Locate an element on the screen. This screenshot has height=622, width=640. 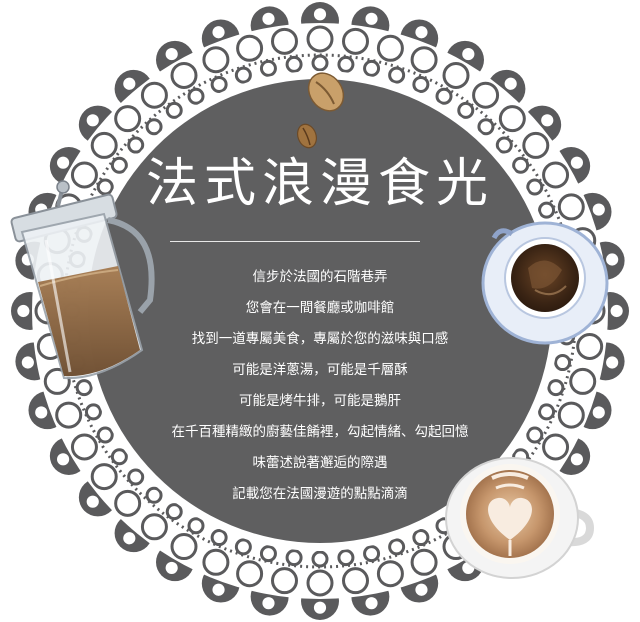
latte-art-cup-icon is located at coordinates (520, 518).